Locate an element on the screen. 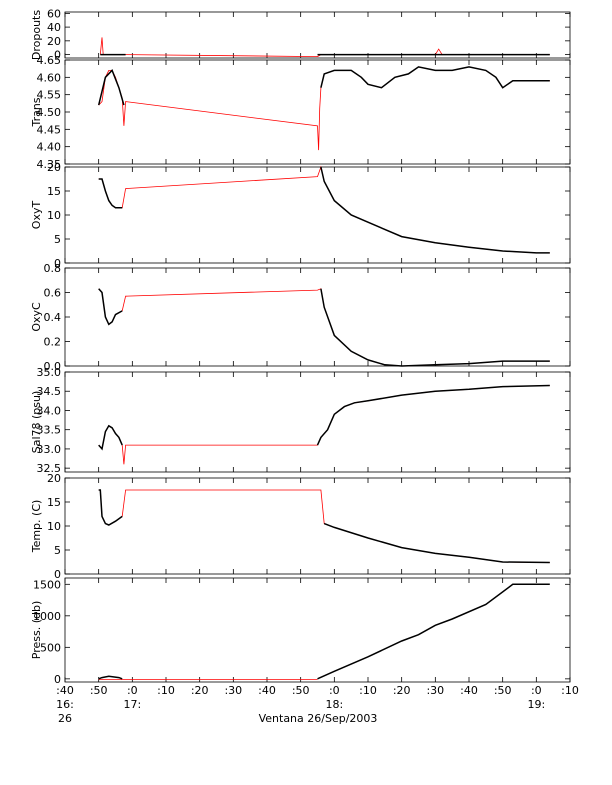 This screenshot has width=612, height=785. y-tick-label-trans: 4.35 is located at coordinates (49, 164).